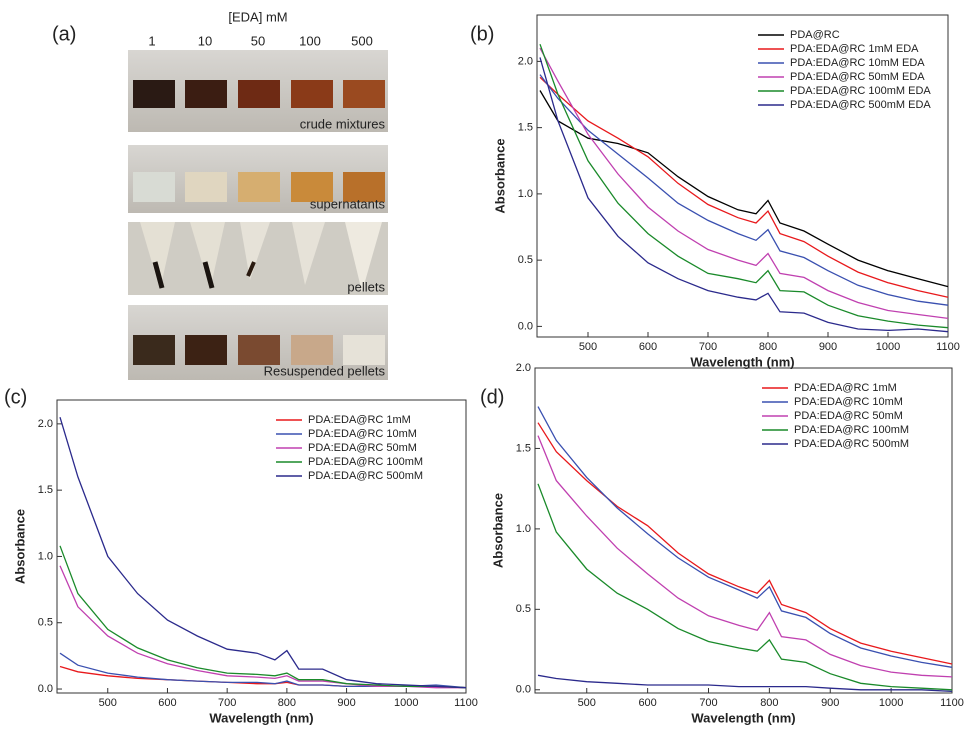 The image size is (966, 742). Describe the element at coordinates (860, 91) in the screenshot. I see `legend-label: PDA:EDA@RC 100mM EDA` at that location.